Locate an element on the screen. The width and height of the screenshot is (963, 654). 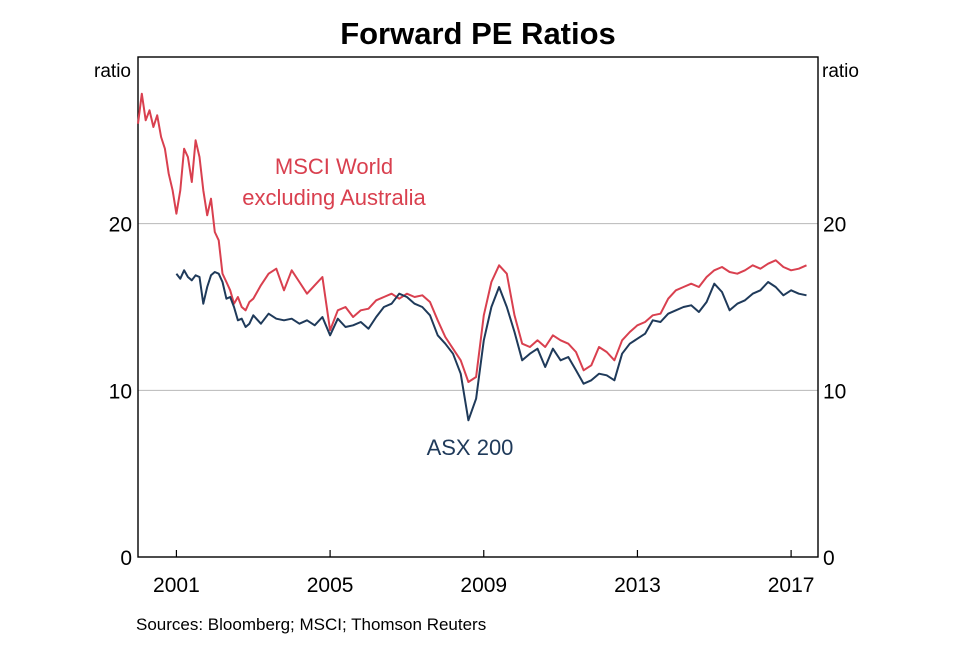
x-tick-label-2017: 2017 is located at coordinates (791, 585).